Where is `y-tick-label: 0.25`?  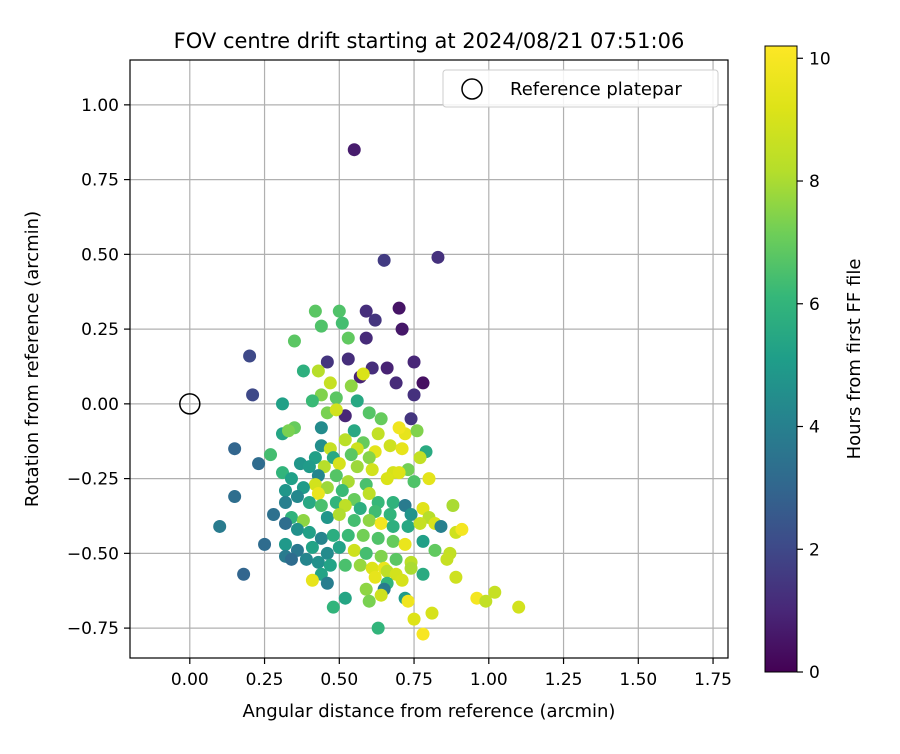 y-tick-label: 0.25 is located at coordinates (100, 330).